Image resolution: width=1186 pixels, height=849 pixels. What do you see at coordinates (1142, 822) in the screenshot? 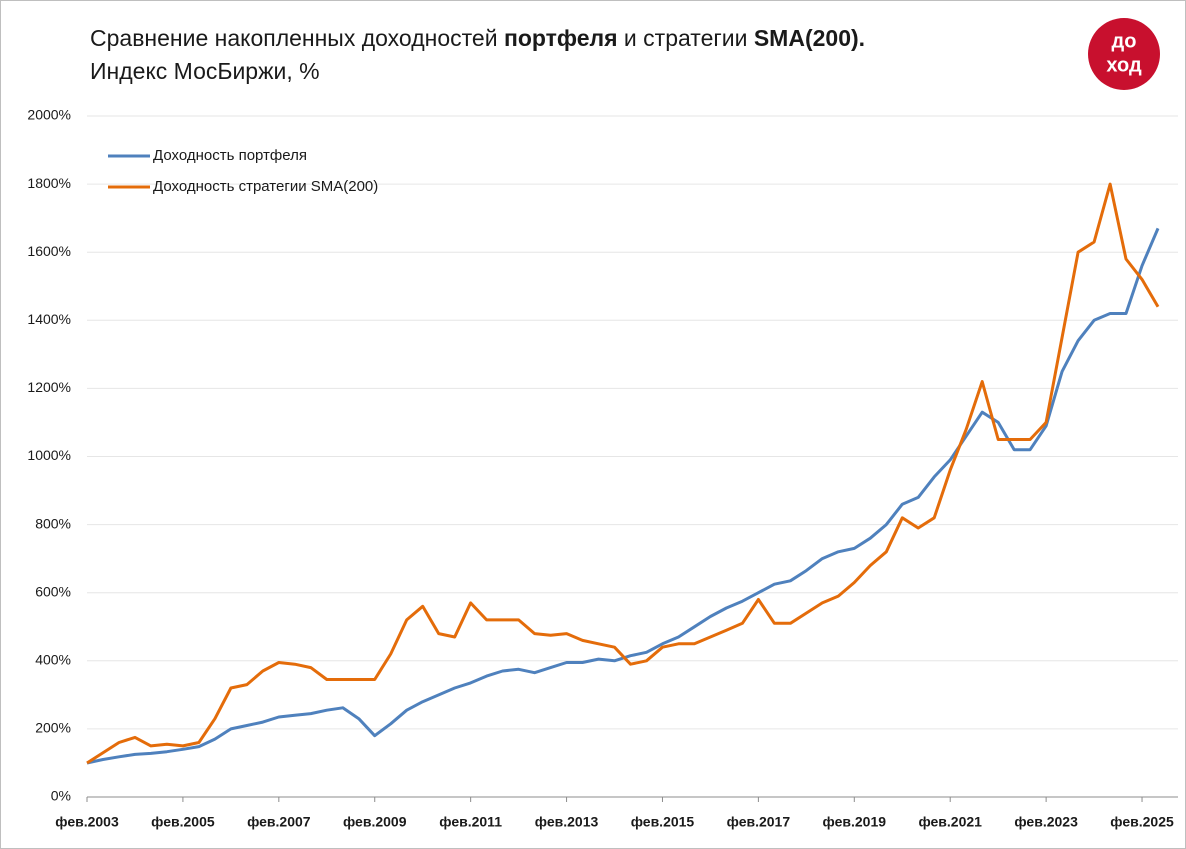
I see `x-tick-label: фев.2025` at bounding box center [1142, 822].